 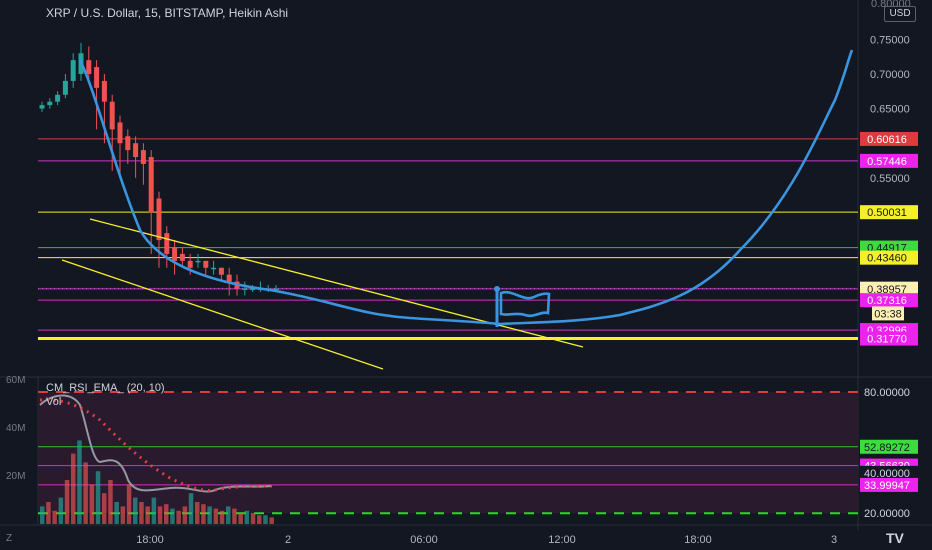 What do you see at coordinates (887, 259) in the screenshot?
I see `level-label: 0.43460` at bounding box center [887, 259].